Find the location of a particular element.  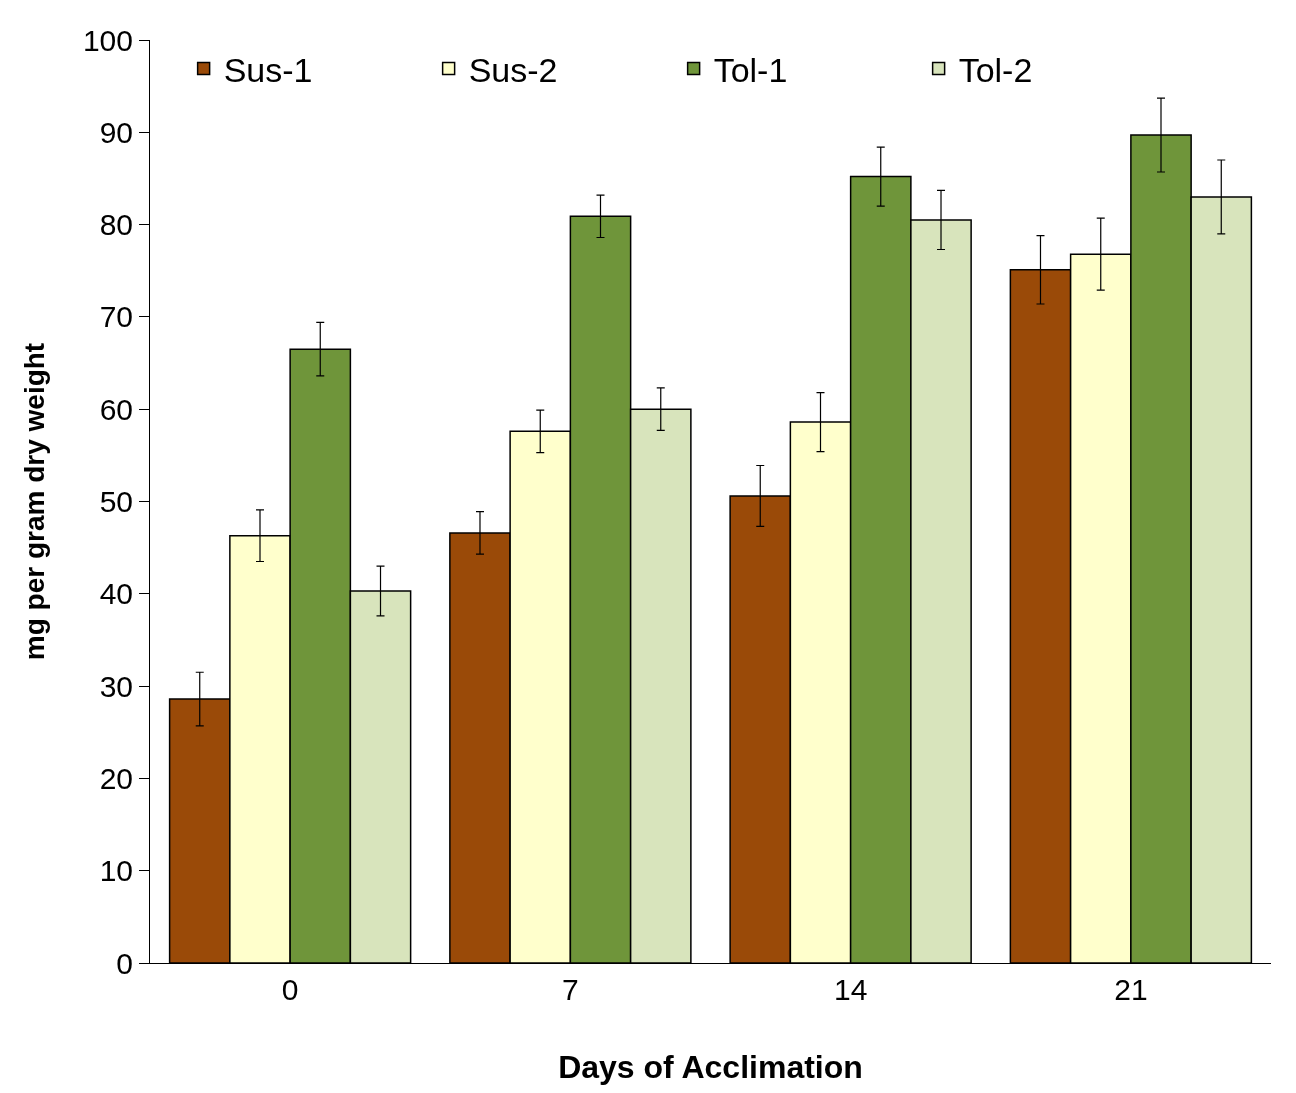

x-axis-title: Days of Acclimation is located at coordinates (710, 1066).